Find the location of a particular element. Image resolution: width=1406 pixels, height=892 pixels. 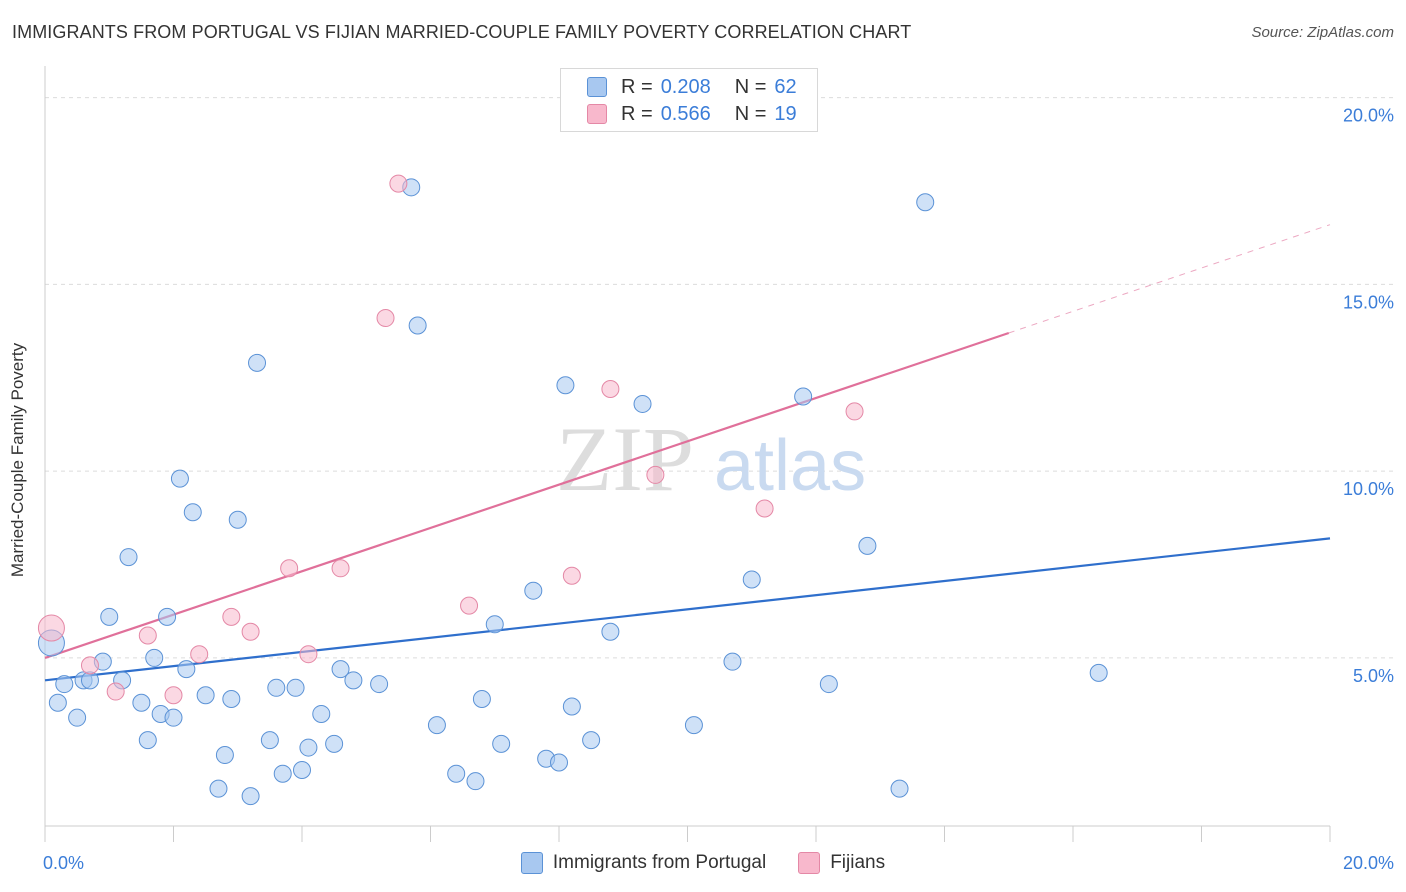

r-value-portugal: 0.208 is located at coordinates (685, 86).